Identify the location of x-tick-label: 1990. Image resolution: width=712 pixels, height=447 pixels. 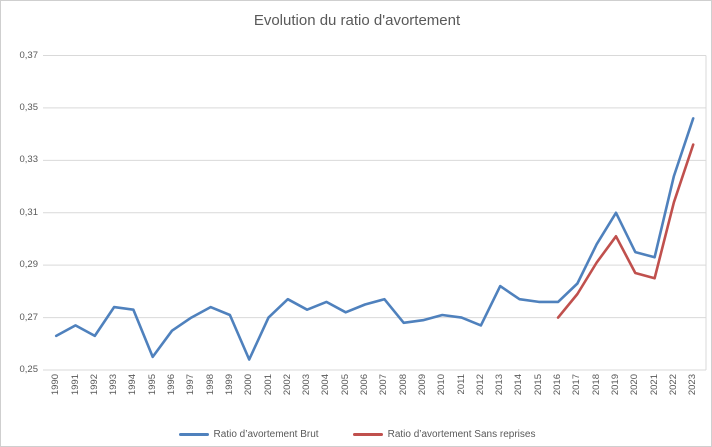
(56, 385).